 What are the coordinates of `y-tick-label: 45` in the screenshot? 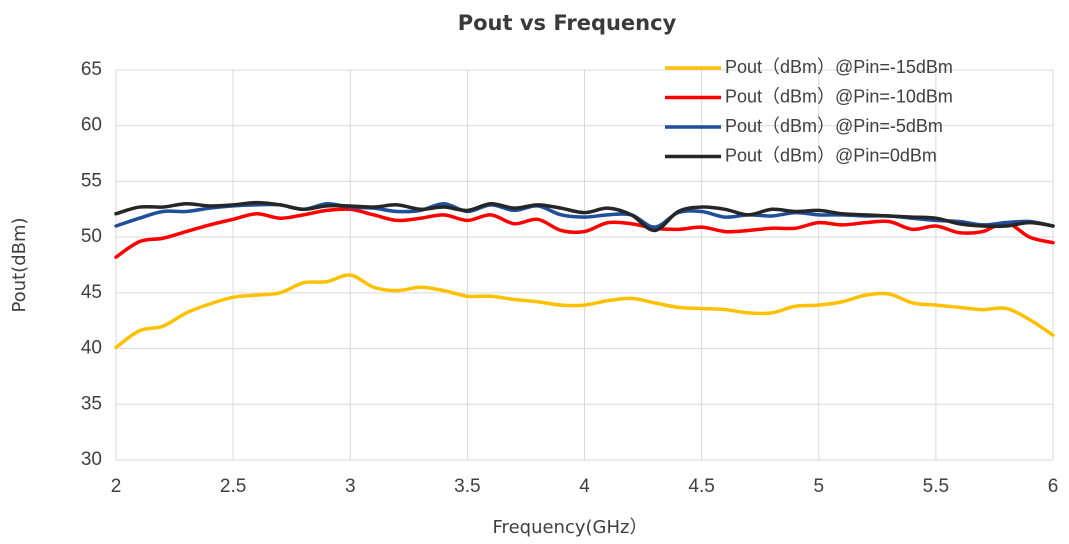 It's located at (91, 292).